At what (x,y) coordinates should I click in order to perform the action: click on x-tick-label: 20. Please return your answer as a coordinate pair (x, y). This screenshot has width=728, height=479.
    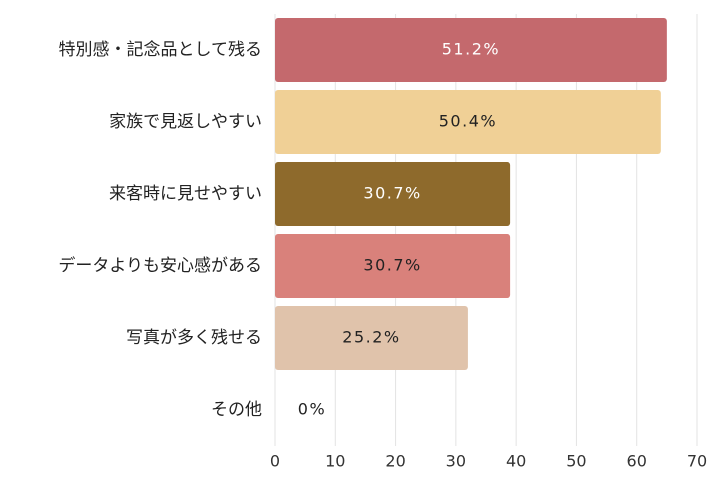
    Looking at the image, I should click on (395, 461).